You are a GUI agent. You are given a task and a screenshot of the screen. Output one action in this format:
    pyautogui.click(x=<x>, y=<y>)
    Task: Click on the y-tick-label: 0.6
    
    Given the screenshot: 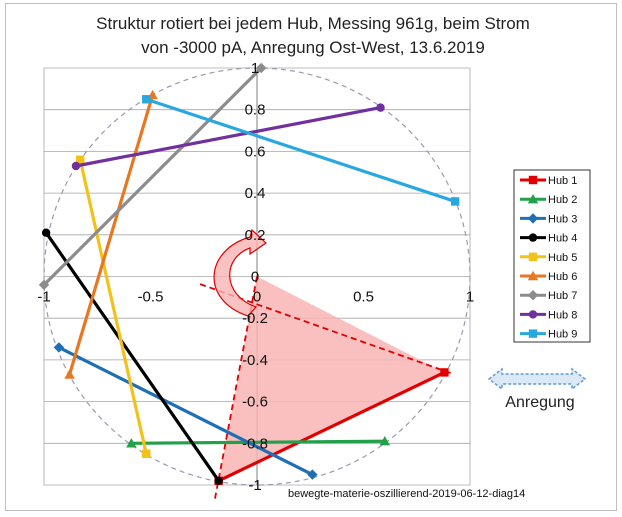 What is the action you would take?
    pyautogui.click(x=255, y=151)
    